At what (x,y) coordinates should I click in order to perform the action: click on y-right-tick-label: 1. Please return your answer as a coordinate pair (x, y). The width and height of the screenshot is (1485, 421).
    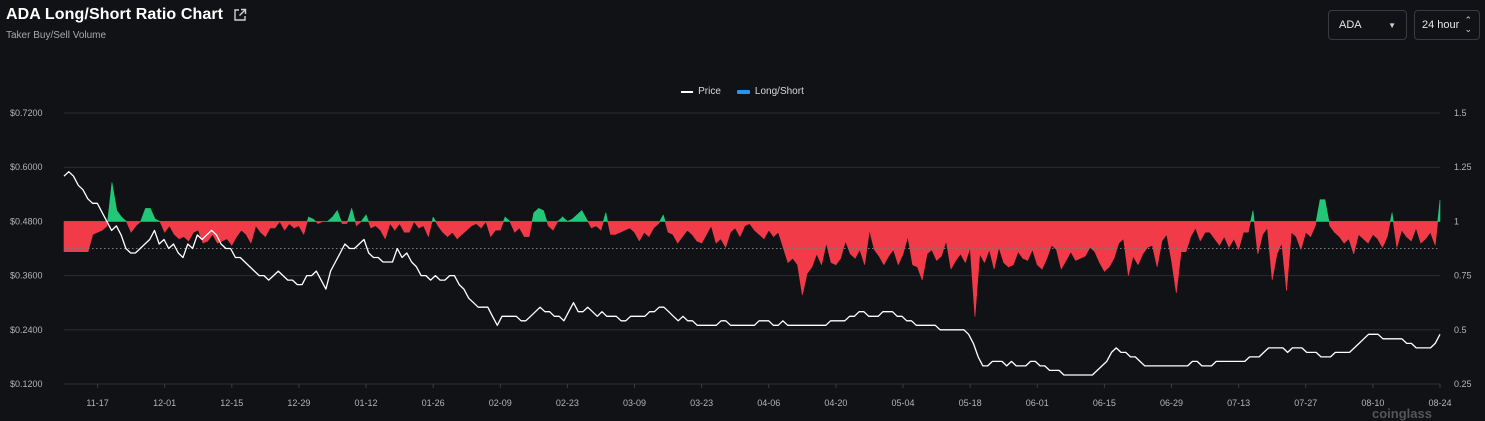
    Looking at the image, I should click on (1456, 221).